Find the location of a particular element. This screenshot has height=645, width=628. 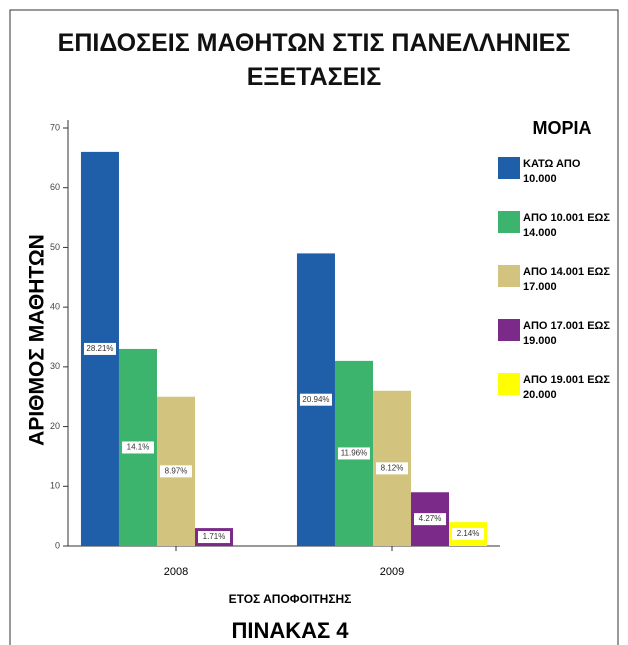

percent-label: 20.94% is located at coordinates (315, 399).